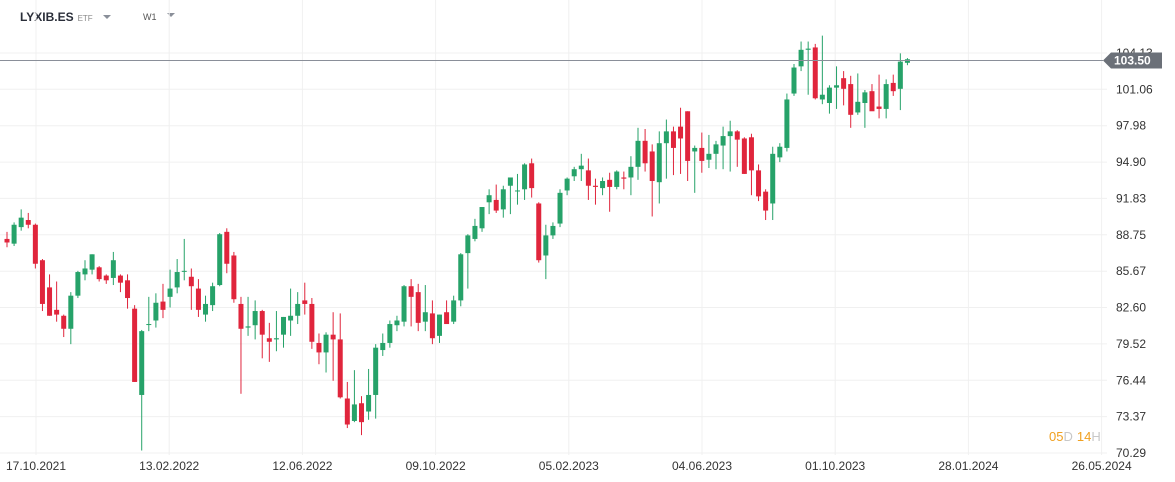 This screenshot has height=482, width=1175. I want to click on x-tick-label: 04.06.2023, so click(702, 466).